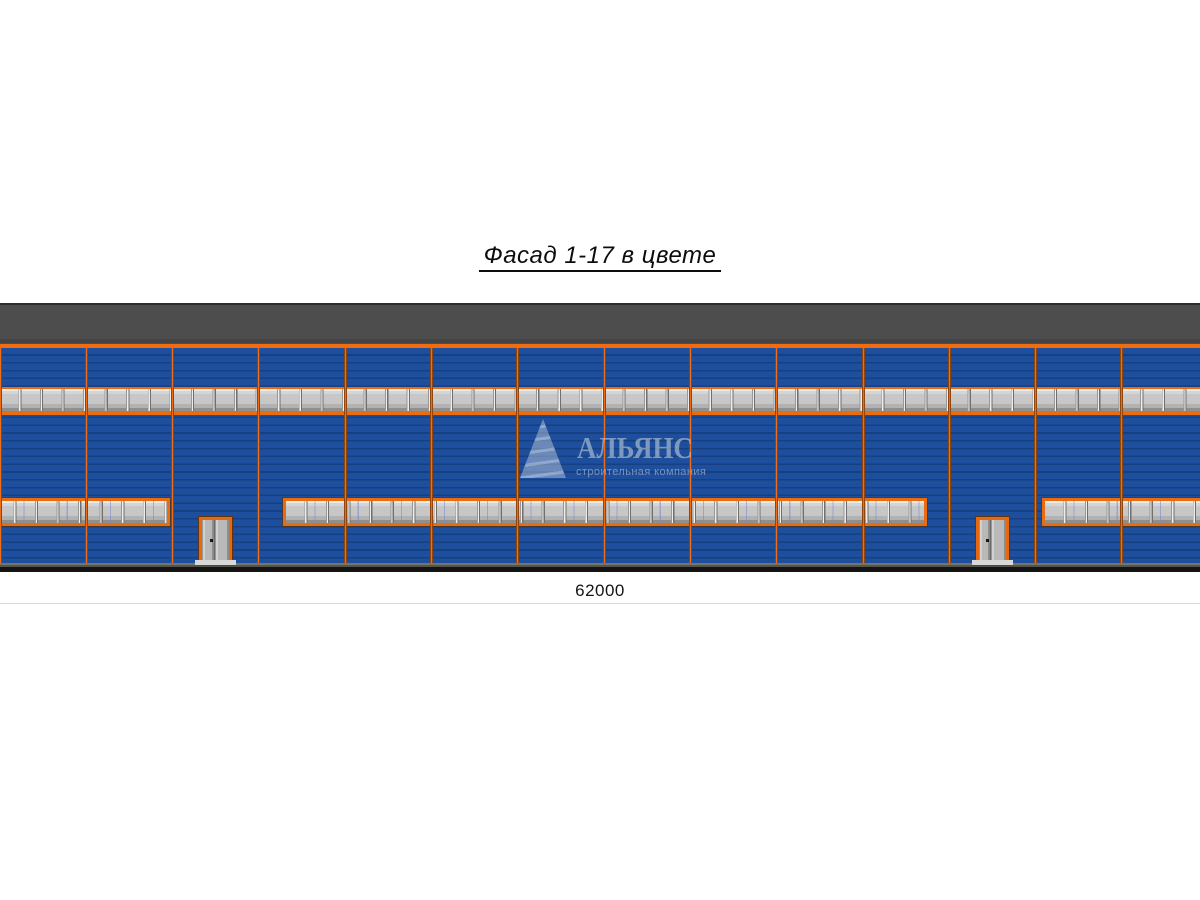 The height and width of the screenshot is (900, 1200). Describe the element at coordinates (600, 345) in the screenshot. I see `eave-accent-stripe` at that location.